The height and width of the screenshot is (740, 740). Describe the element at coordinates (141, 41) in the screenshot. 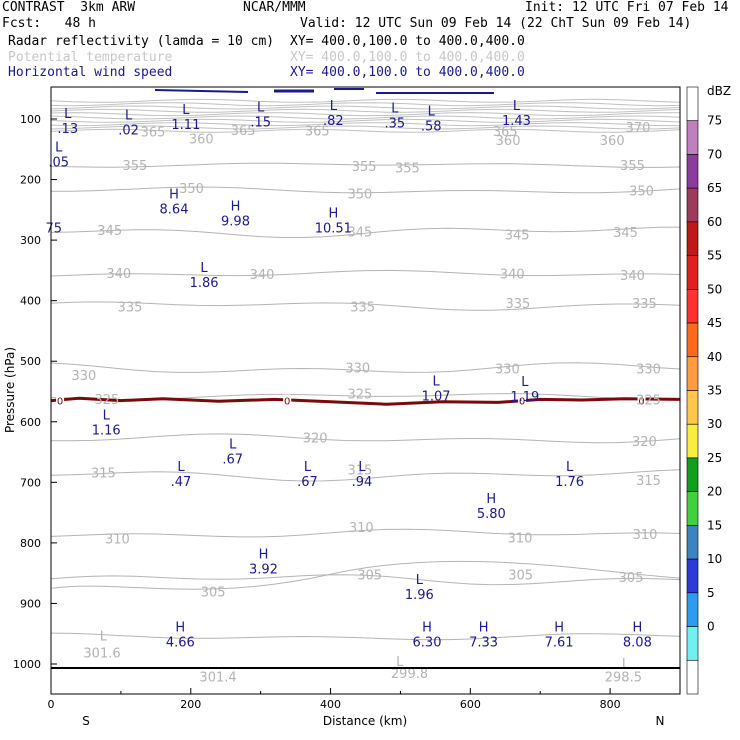

I see `field-reflectivity: Radar reflectivity (lamda = 10 cm)` at that location.